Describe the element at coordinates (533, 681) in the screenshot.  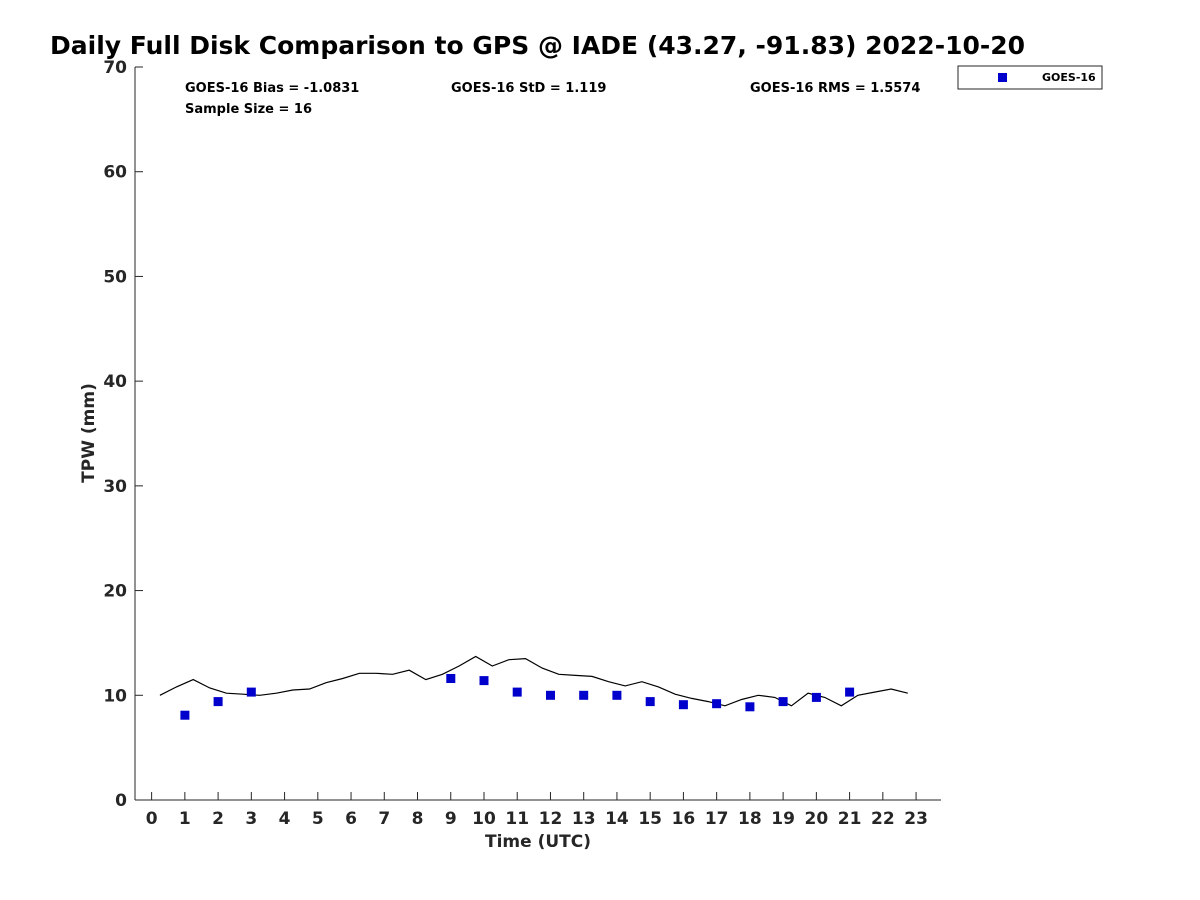
I see `gps-series-line` at that location.